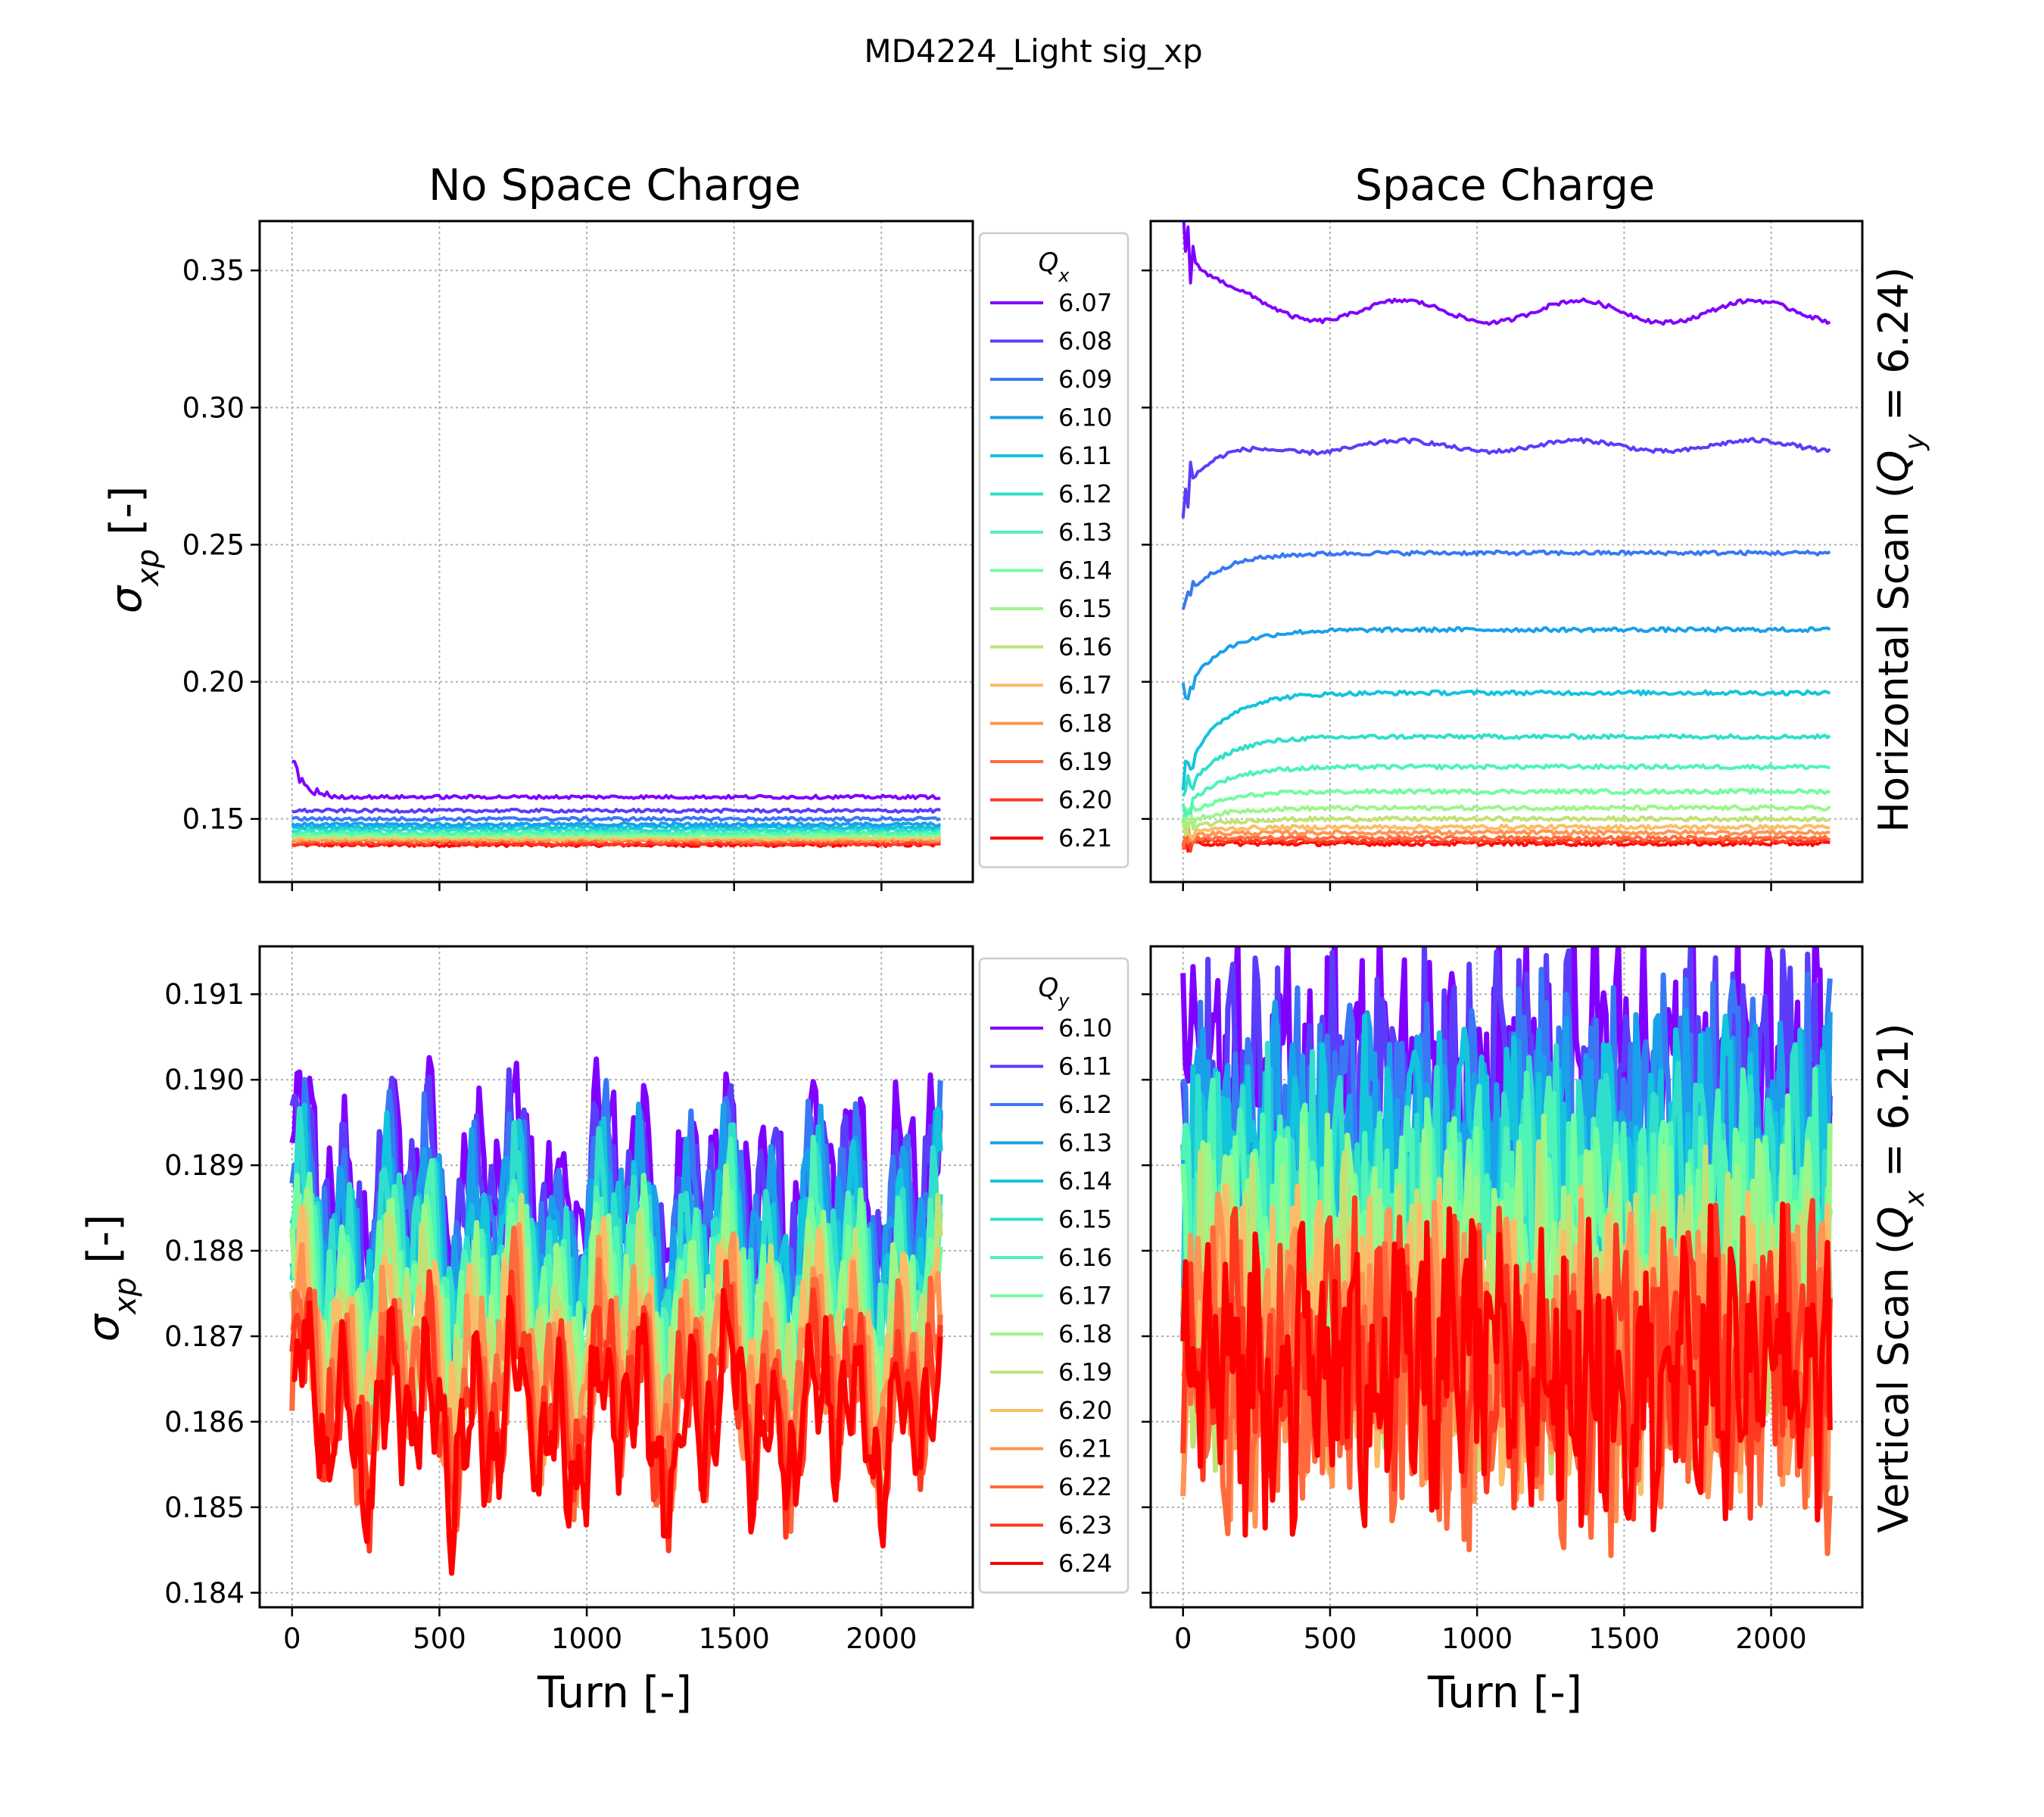  I want to click on y-axis-title-bottom-sub: xp, so click(125, 1296).